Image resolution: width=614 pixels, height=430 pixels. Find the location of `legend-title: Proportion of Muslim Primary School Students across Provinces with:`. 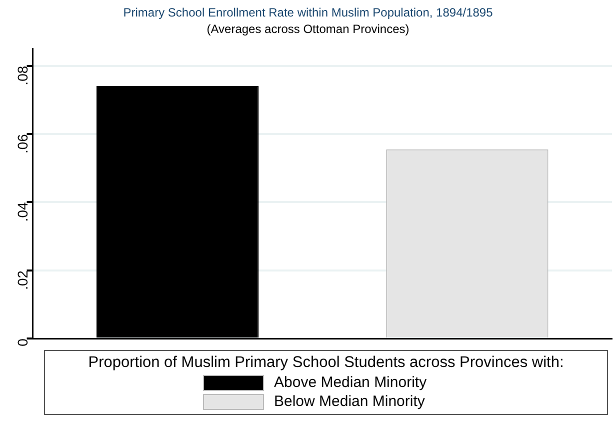

legend-title: Proportion of Muslim Primary School Students across Provinces with: is located at coordinates (326, 363).